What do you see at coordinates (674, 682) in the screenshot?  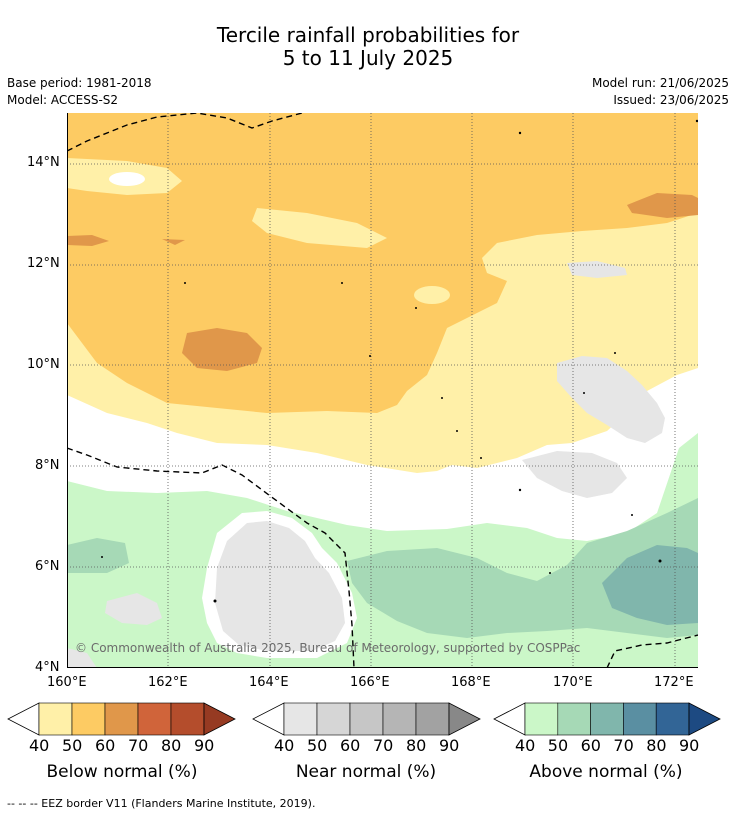 I see `lon-tick-172: 172°E` at bounding box center [674, 682].